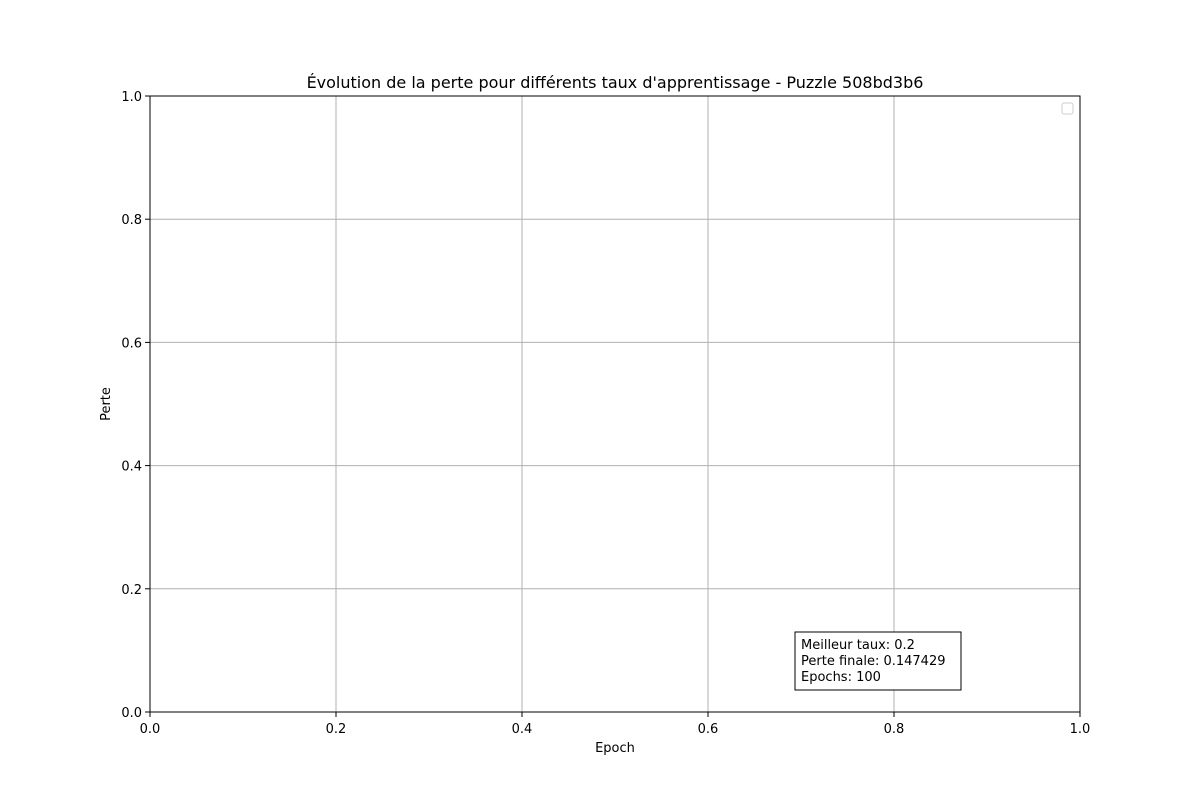 The image size is (1200, 800). What do you see at coordinates (615, 748) in the screenshot?
I see `x-axis-label: Epoch` at bounding box center [615, 748].